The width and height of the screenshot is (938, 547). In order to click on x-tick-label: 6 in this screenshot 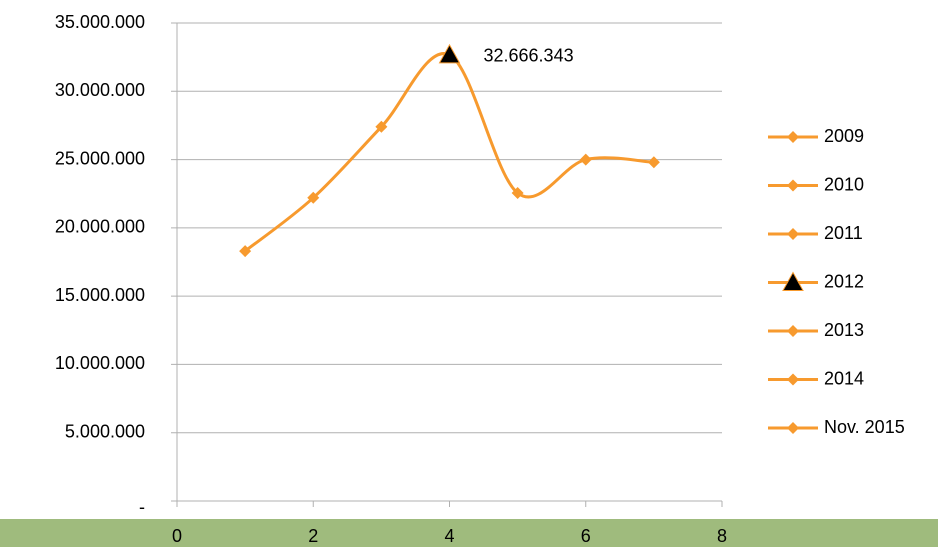, I will do `click(586, 536)`.